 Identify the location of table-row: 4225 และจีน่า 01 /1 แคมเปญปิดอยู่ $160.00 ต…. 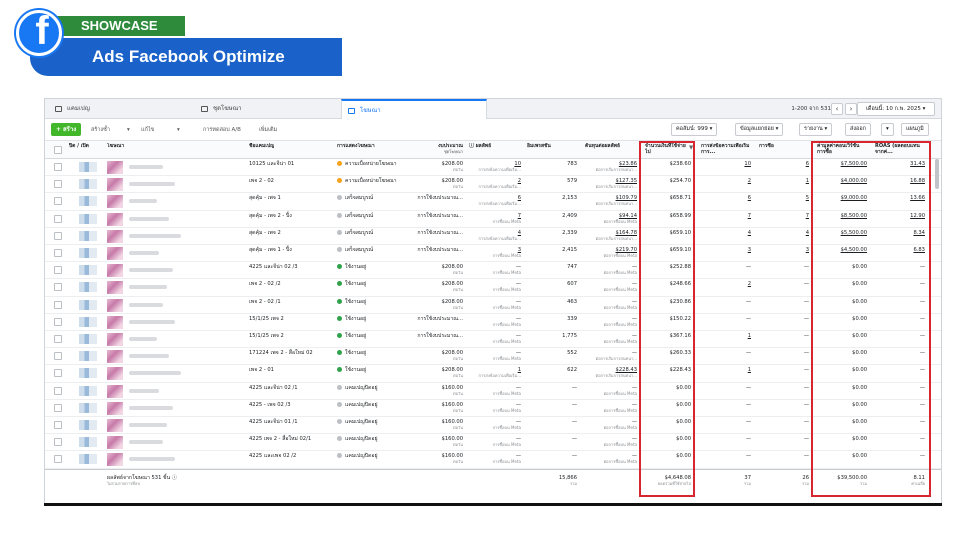
(493, 426).